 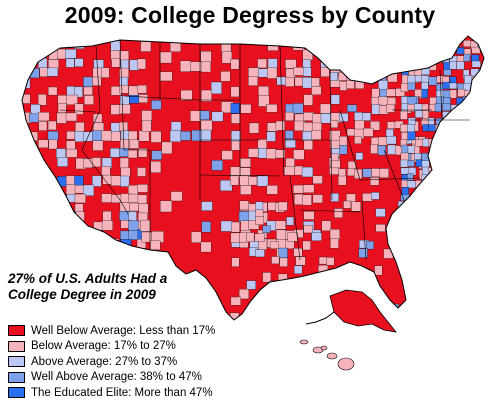 What do you see at coordinates (324, 348) in the screenshot?
I see `hawaii-island` at bounding box center [324, 348].